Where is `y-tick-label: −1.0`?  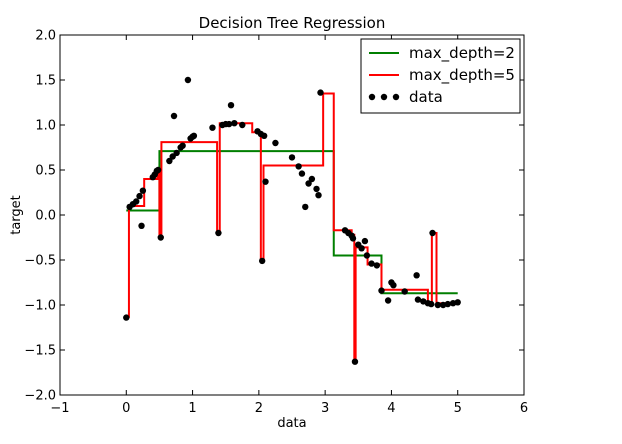
y-tick-label: −1.0 is located at coordinates (40, 306).